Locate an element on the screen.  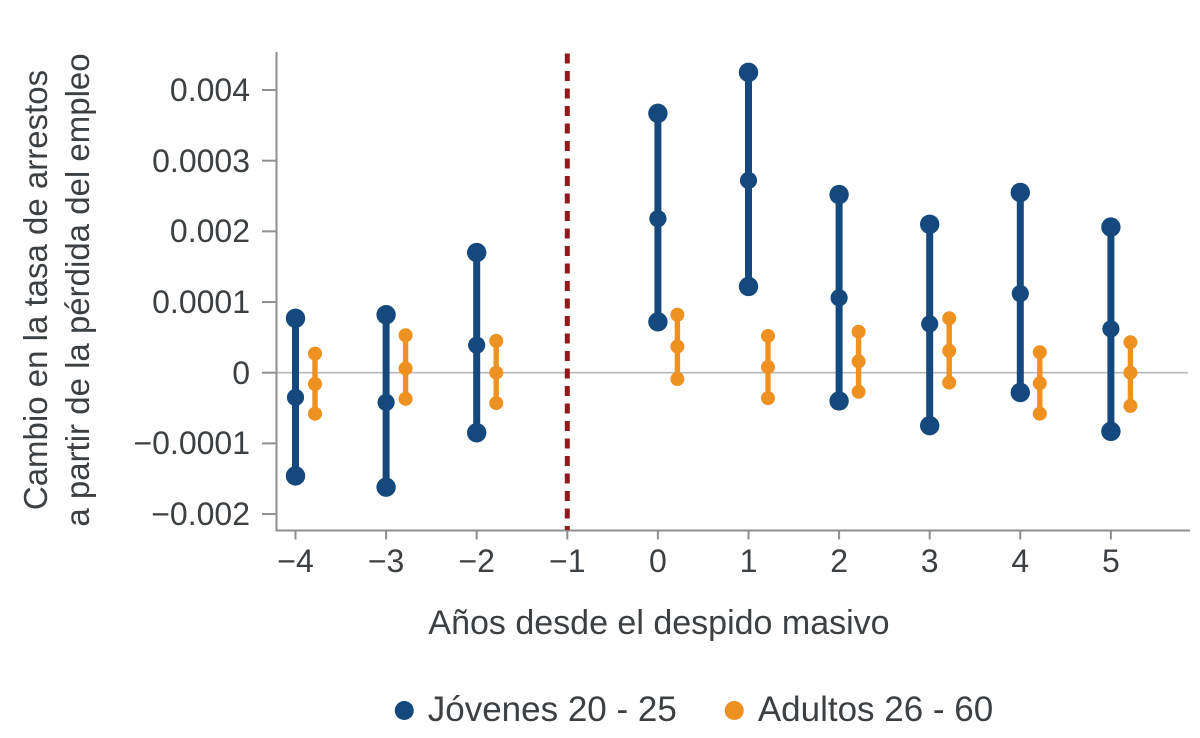
legend-item: Jóvenes 20 - 25 is located at coordinates (535, 710).